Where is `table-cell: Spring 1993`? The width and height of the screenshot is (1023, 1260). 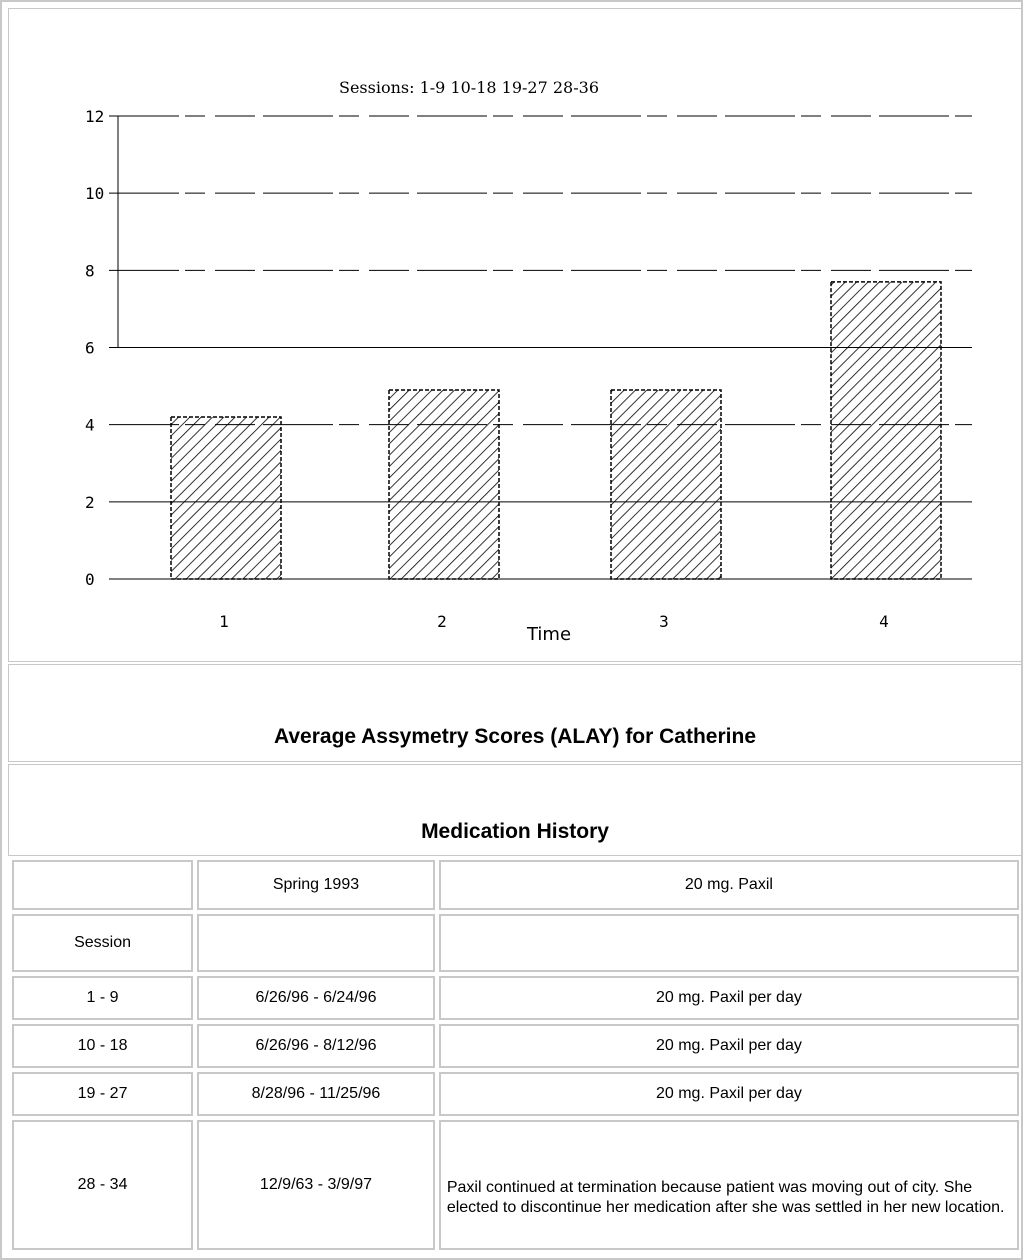
table-cell: Spring 1993 is located at coordinates (316, 885).